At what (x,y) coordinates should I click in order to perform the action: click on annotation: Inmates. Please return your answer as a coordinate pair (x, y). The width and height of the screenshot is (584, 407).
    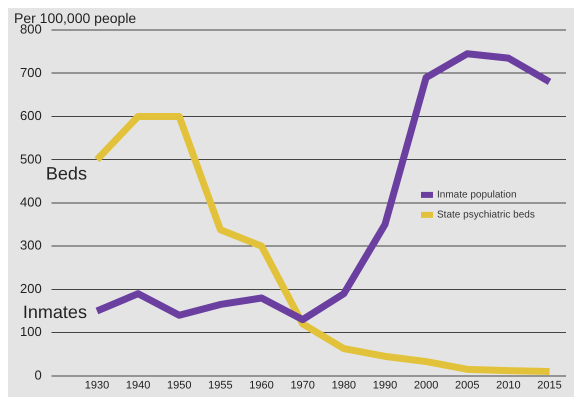
    Looking at the image, I should click on (54, 312).